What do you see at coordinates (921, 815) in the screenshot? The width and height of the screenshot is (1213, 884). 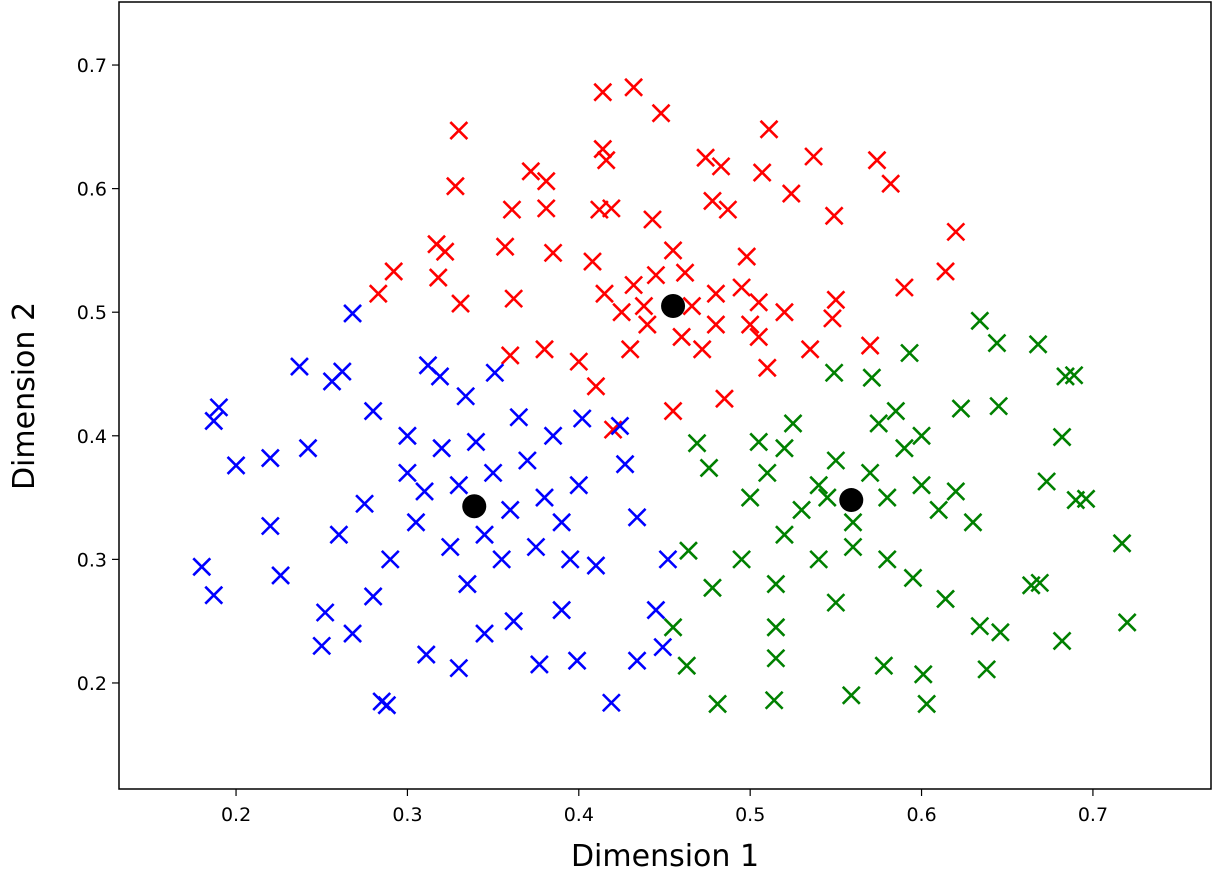 I see `x-tick-label: 0.6` at bounding box center [921, 815].